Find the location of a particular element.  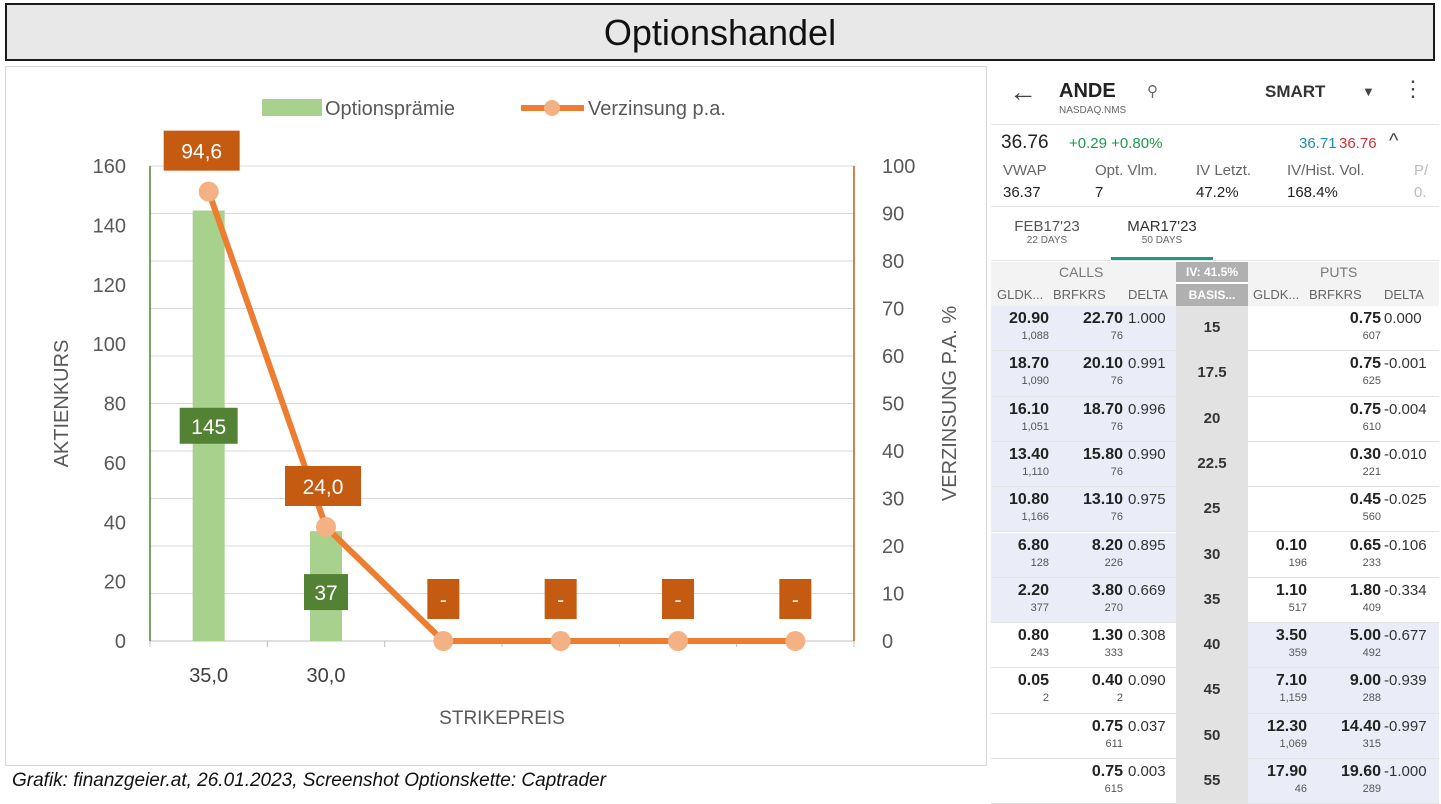

put-bid-size: 1,159 is located at coordinates (1293, 698).